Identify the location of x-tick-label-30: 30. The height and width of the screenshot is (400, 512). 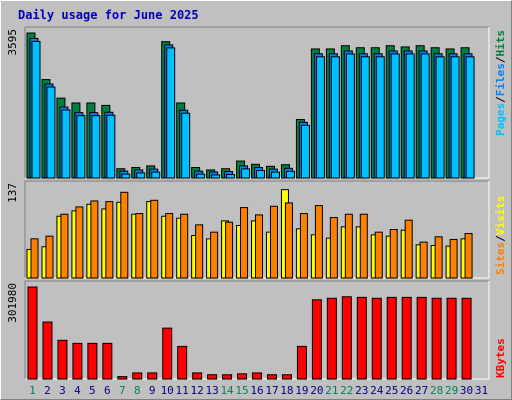
(466, 390).